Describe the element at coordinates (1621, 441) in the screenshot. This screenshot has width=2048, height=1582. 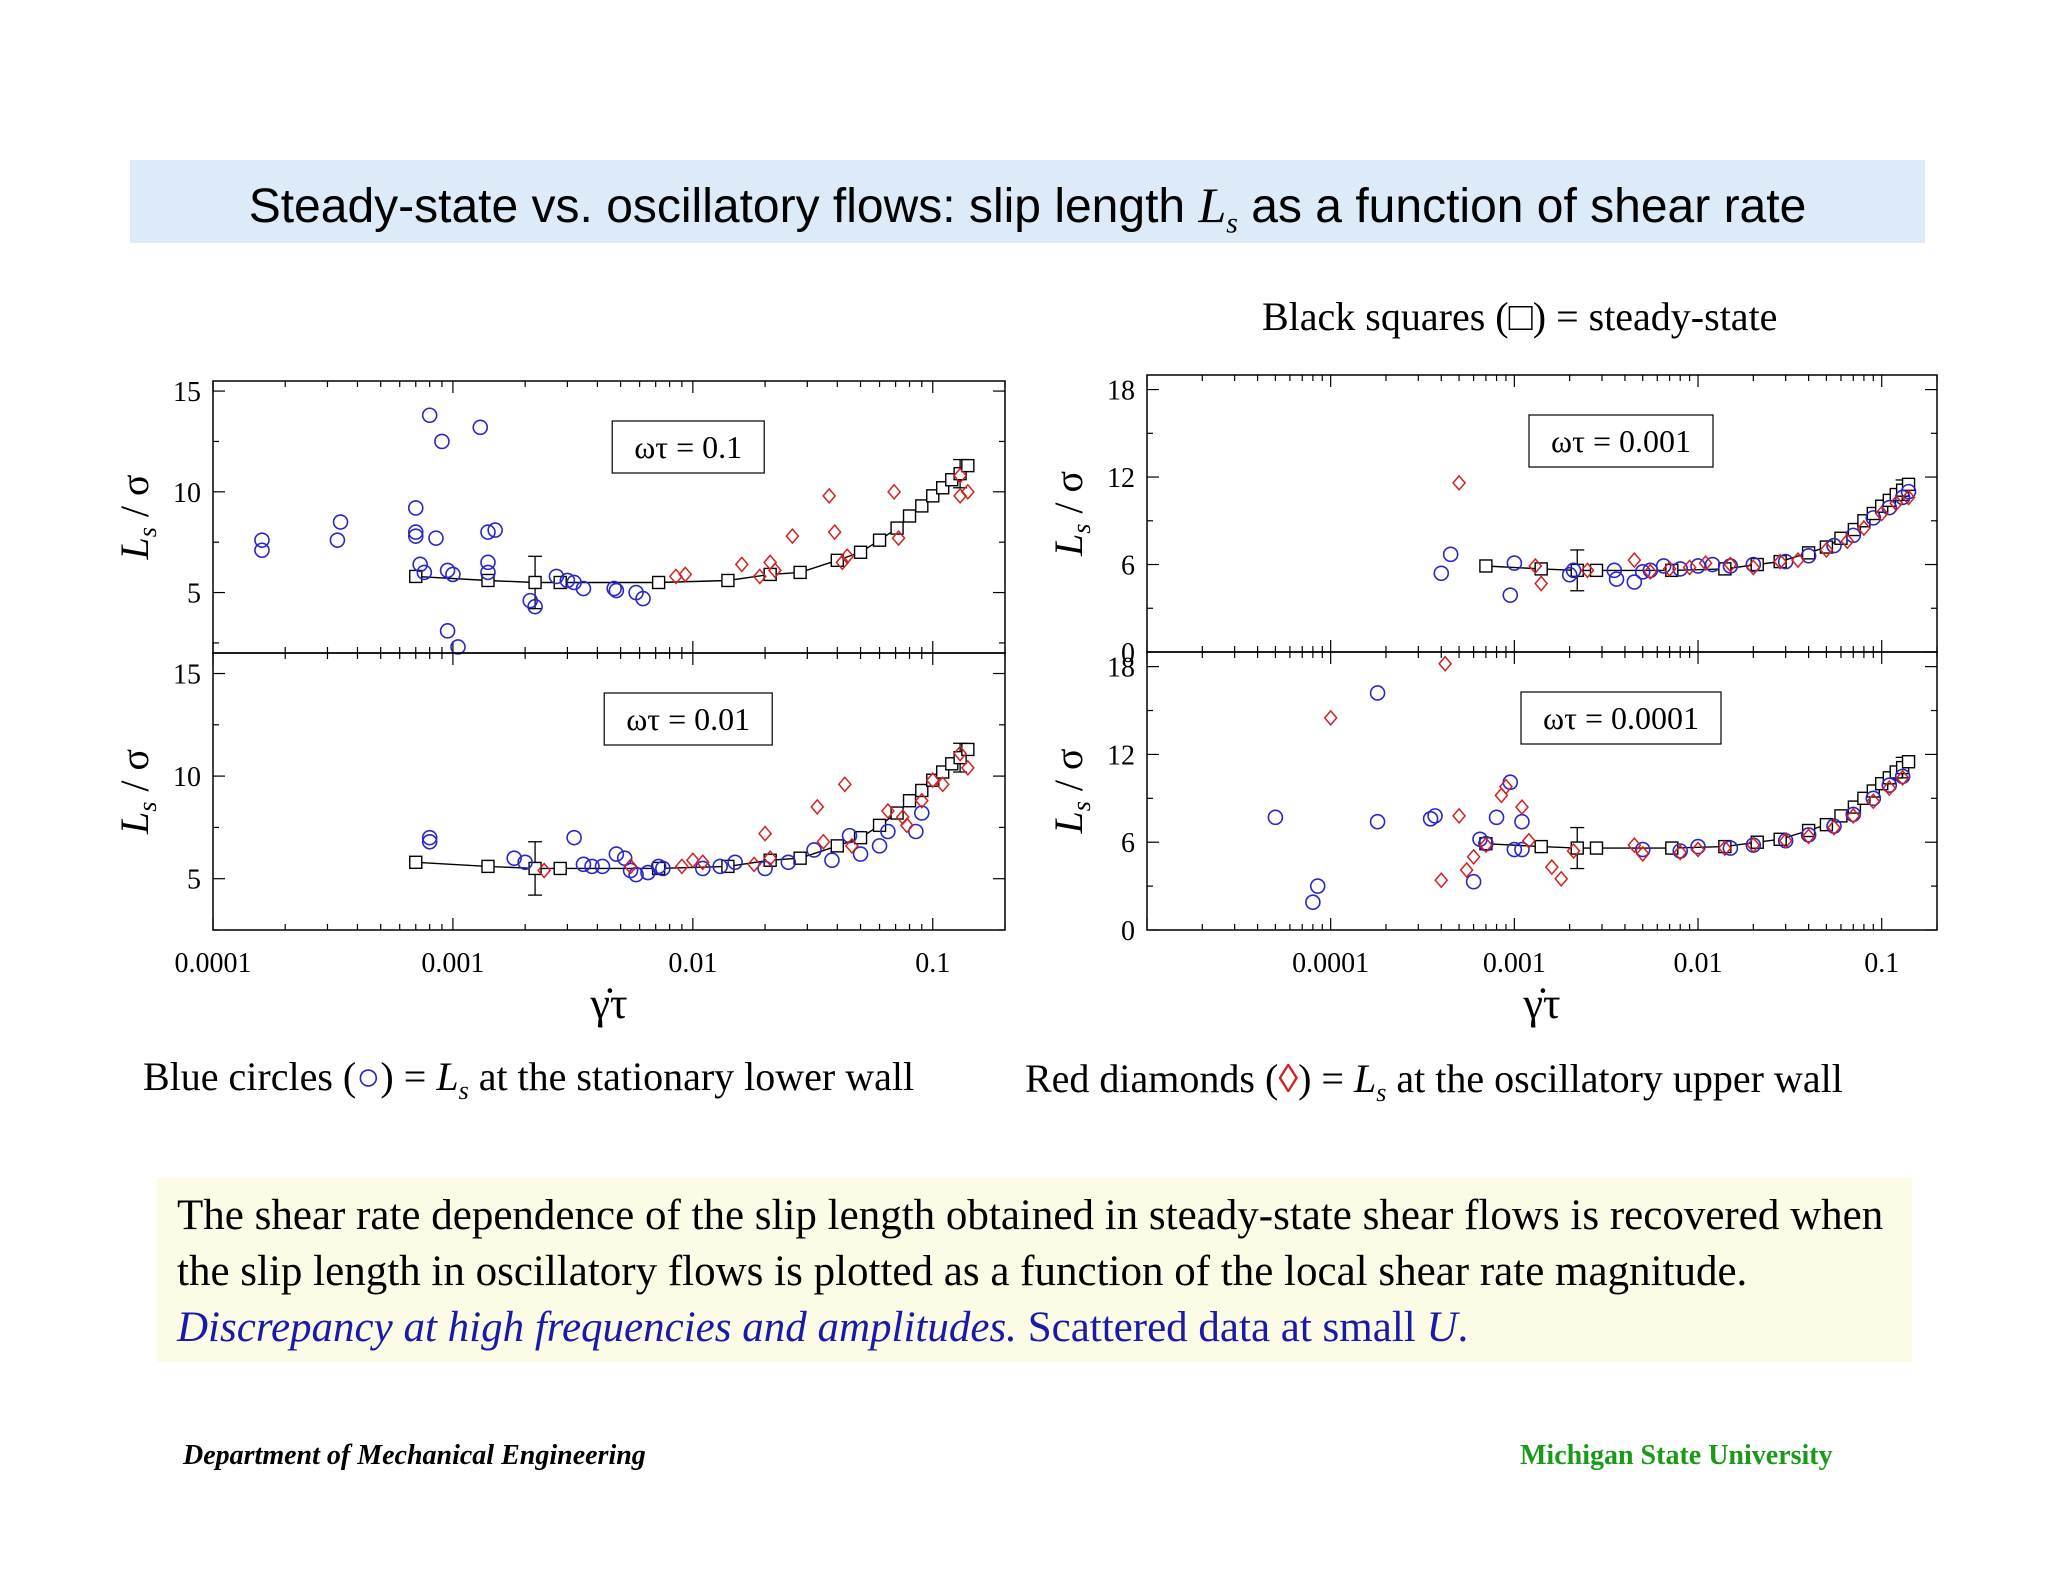
I see `right-top-annotation-box` at that location.